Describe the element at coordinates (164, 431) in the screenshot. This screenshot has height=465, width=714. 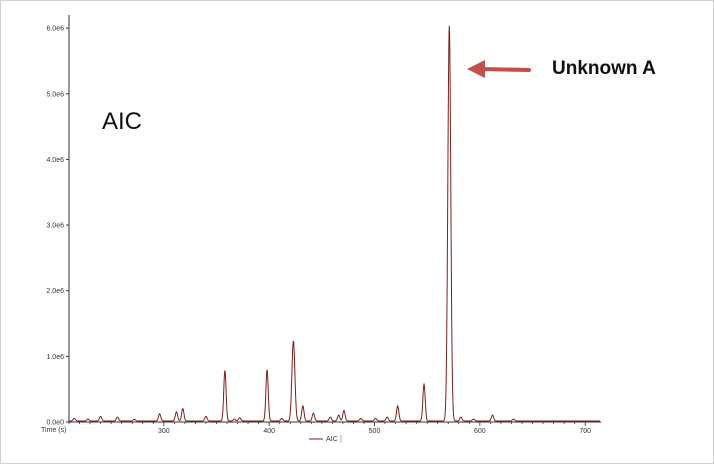
I see `x-tick-label: 300` at that location.